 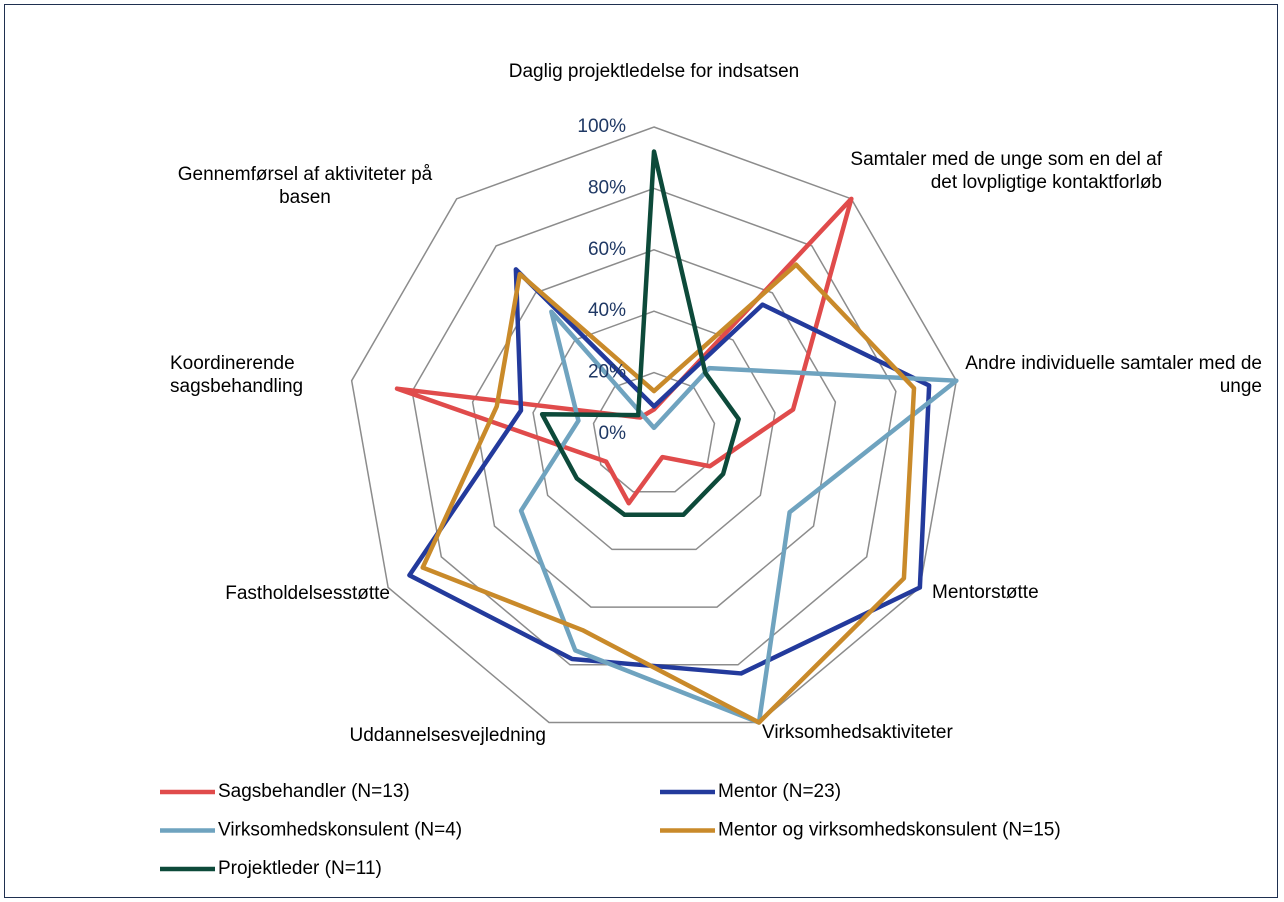 What do you see at coordinates (607, 310) in the screenshot?
I see `r-tick-label: 40%` at bounding box center [607, 310].